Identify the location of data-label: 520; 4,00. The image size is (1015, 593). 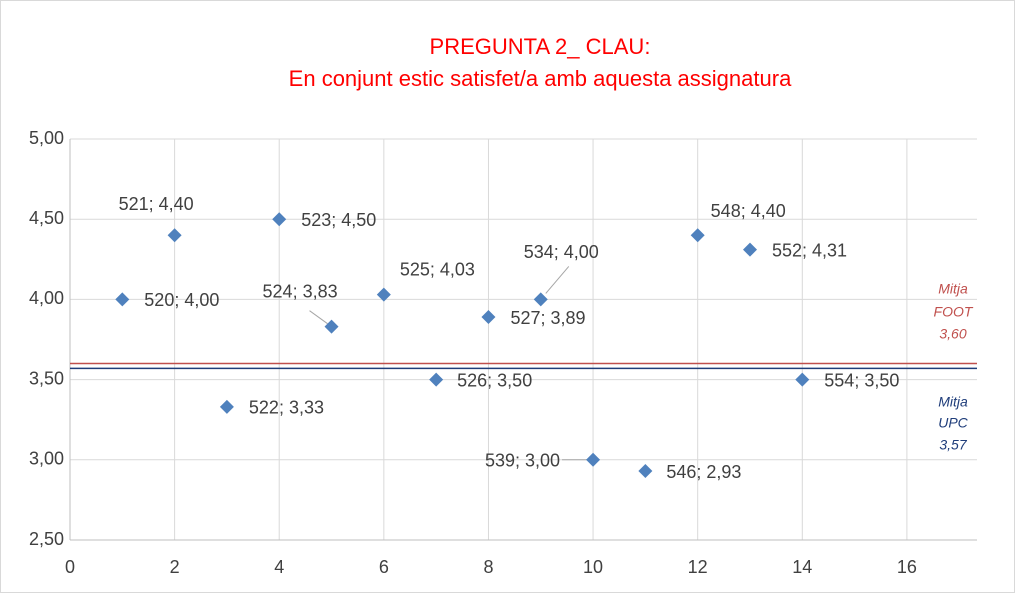
(181, 300).